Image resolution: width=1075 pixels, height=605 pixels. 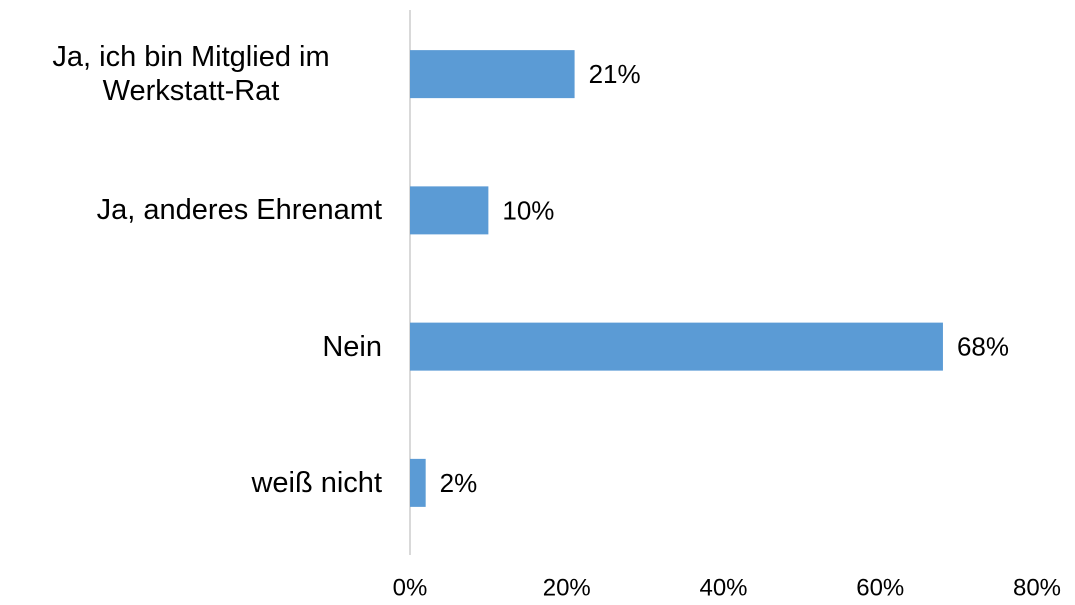 I want to click on x-tick-label: 80%, so click(x=1037, y=587).